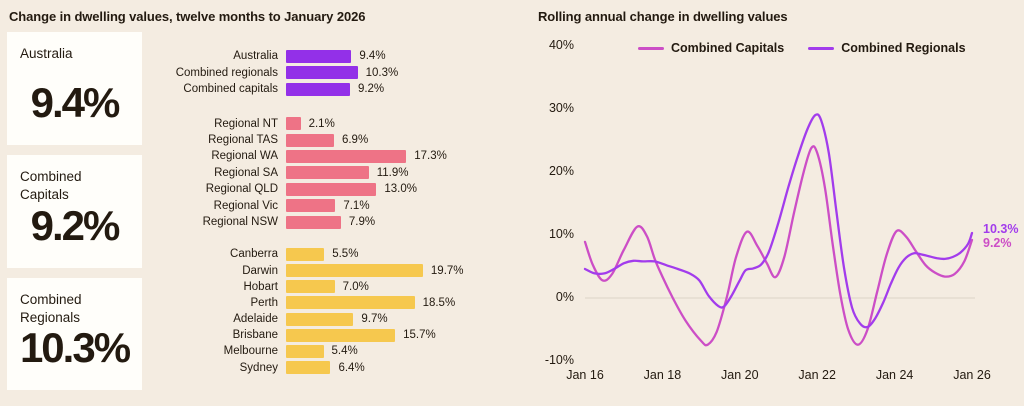  I want to click on bar-row: Regional QLD 13.0%, so click(306, 189).